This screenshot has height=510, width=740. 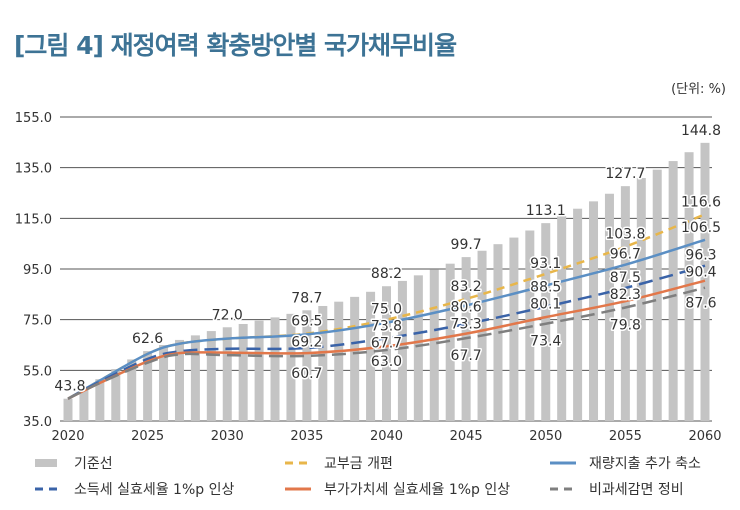 I want to click on legend-label: 부가가치세 실효세율 1%p 인상, so click(x=417, y=490).